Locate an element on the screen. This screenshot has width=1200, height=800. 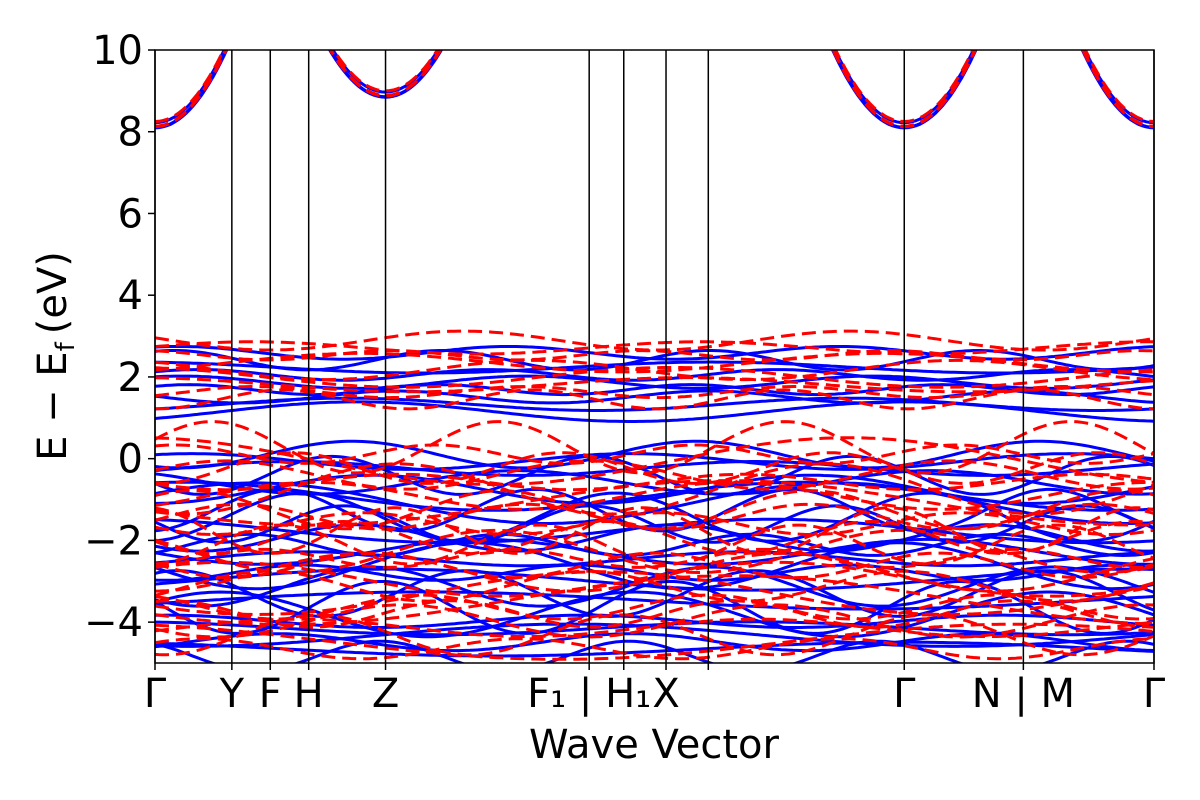
y-tick-label: 8 is located at coordinates (130, 133).